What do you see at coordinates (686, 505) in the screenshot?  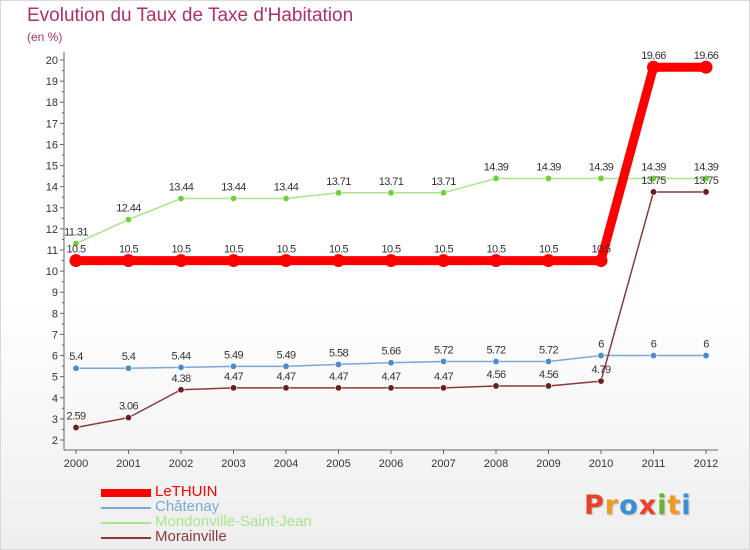 I see `logo-letter: i` at bounding box center [686, 505].